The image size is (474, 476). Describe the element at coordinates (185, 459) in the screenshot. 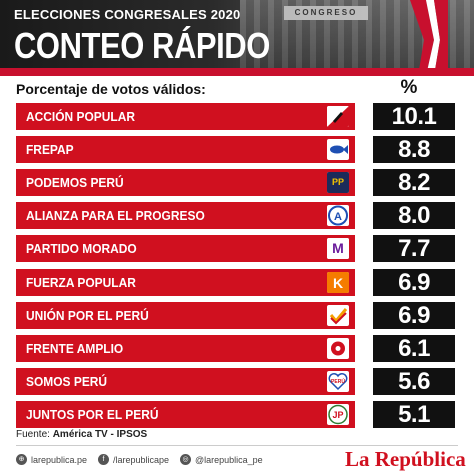

I see `instagram-icon: ◎` at that location.